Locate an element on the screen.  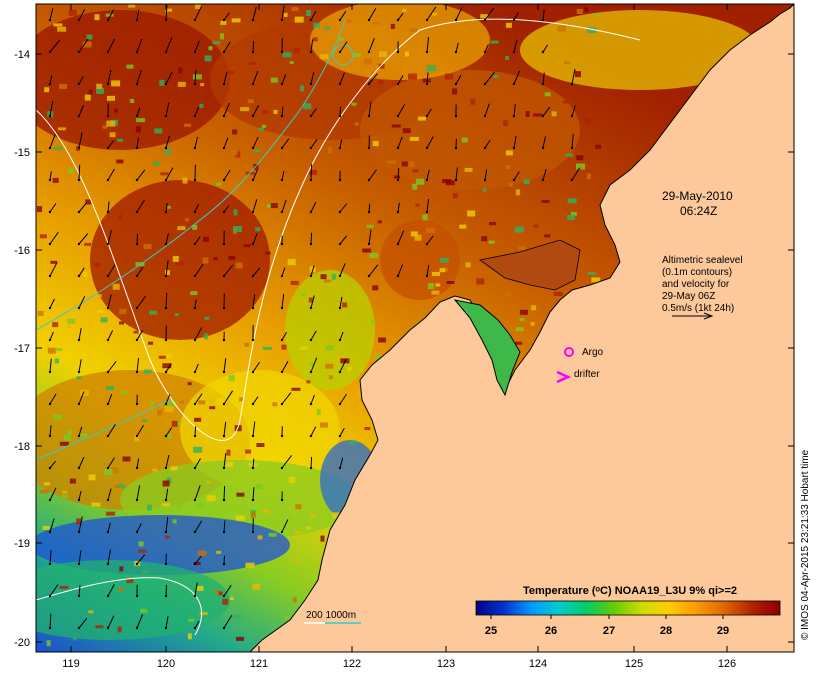
lon-tick-label: 119 is located at coordinates (71, 664).